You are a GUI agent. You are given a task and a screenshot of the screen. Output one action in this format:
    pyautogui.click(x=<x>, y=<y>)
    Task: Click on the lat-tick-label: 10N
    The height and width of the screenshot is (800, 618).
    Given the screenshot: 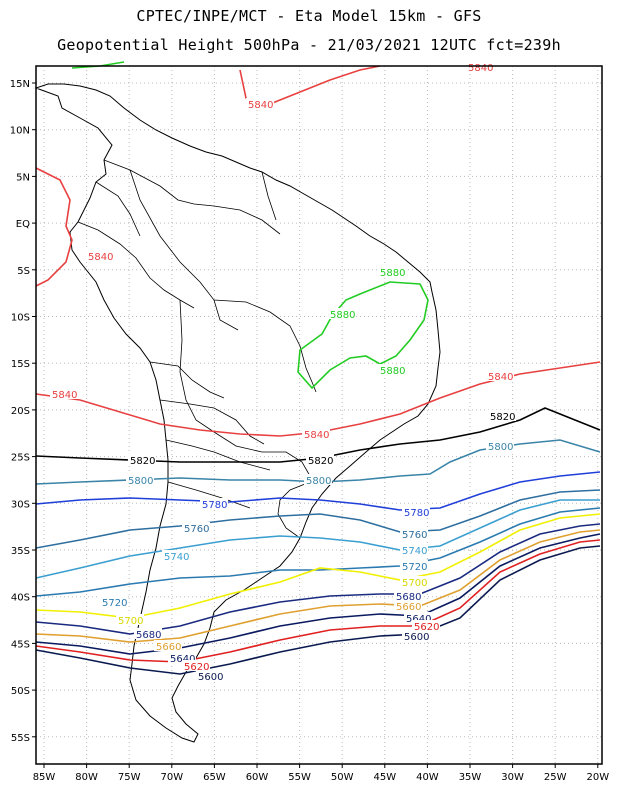 What is the action you would take?
    pyautogui.click(x=20, y=131)
    